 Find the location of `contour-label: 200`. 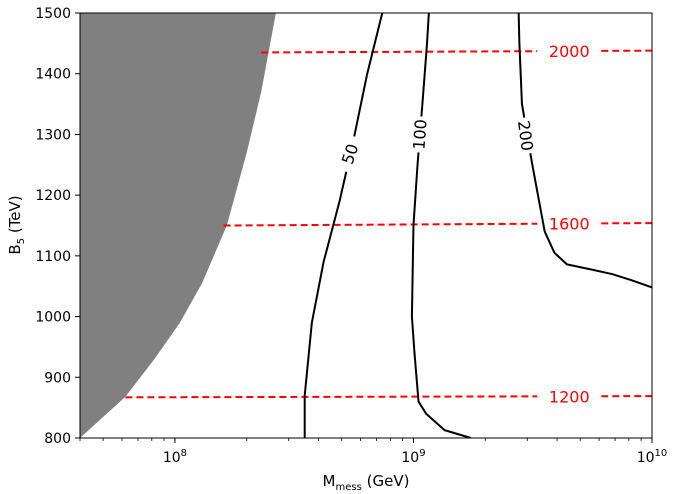

contour-label: 200 is located at coordinates (525, 135).